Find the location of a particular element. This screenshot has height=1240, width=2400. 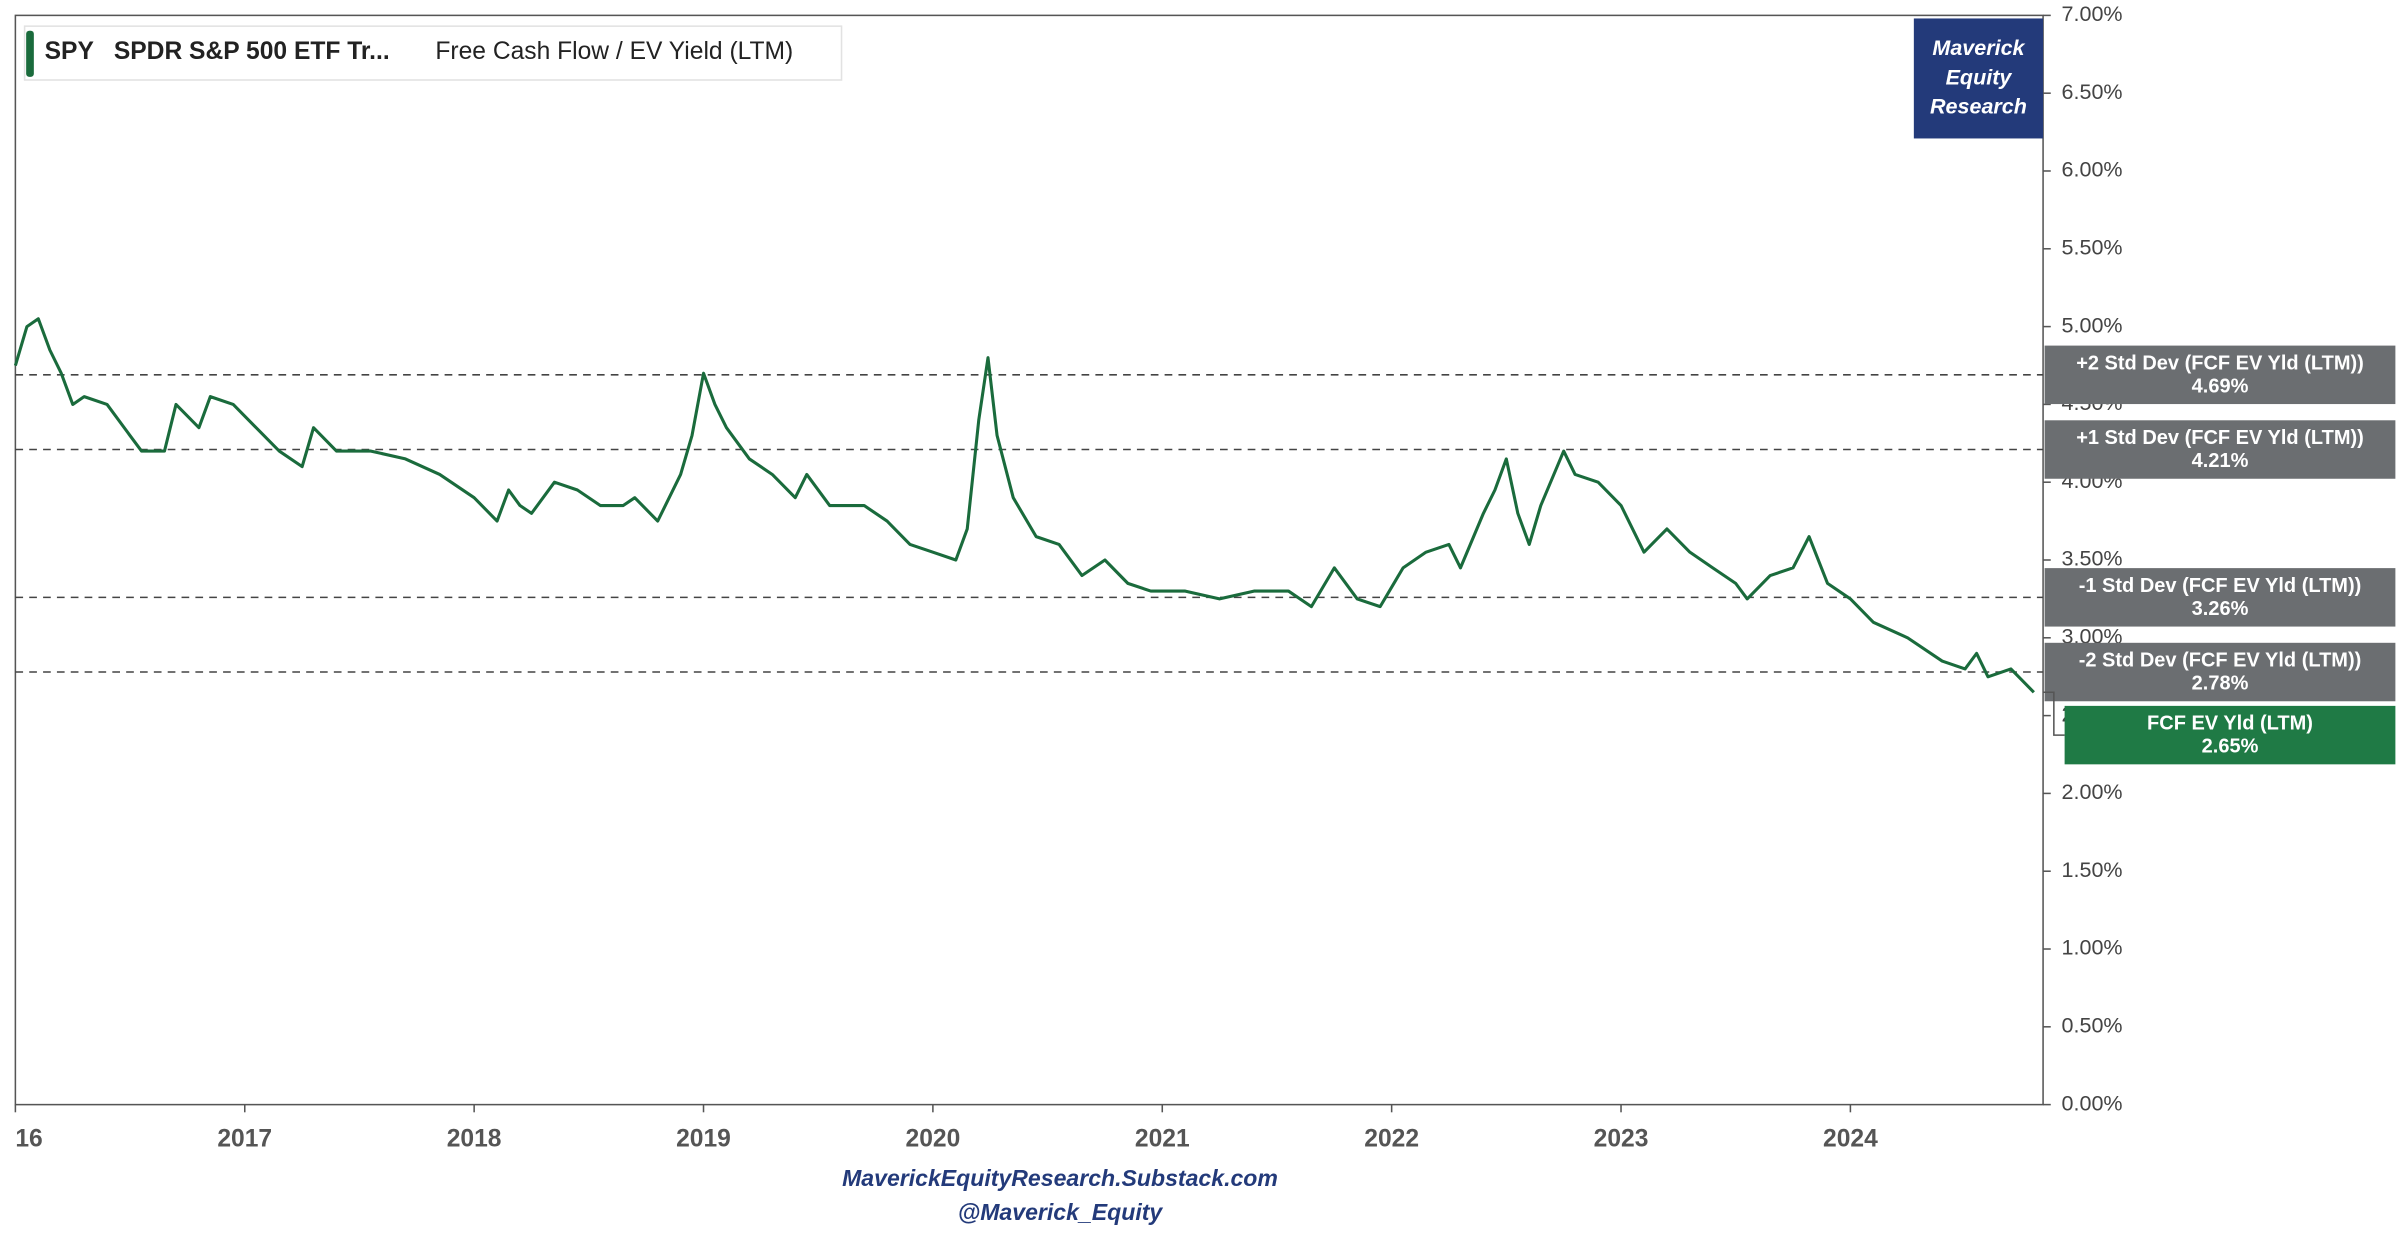

x-tick-label: 2022 is located at coordinates (1391, 1138).